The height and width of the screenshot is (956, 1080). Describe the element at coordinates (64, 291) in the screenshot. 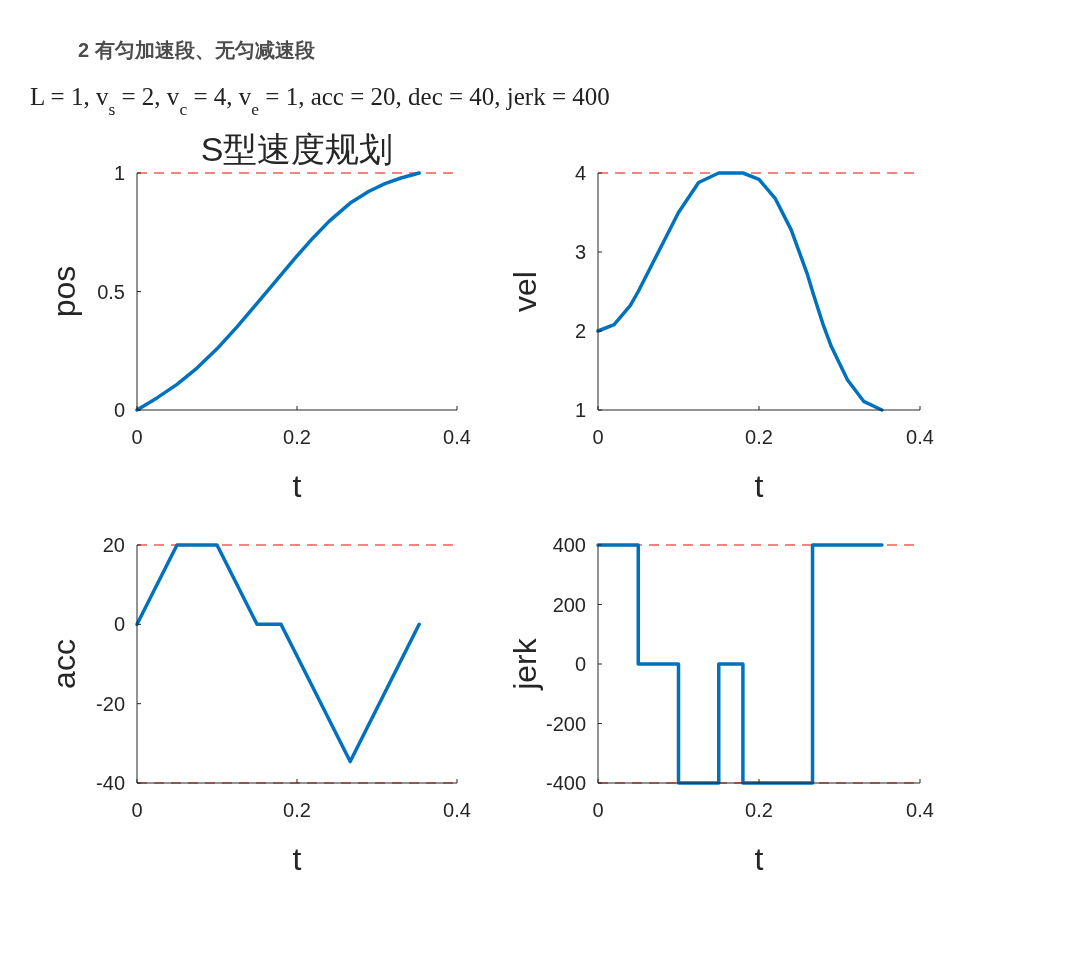

I see `y-axis-title: pos` at that location.